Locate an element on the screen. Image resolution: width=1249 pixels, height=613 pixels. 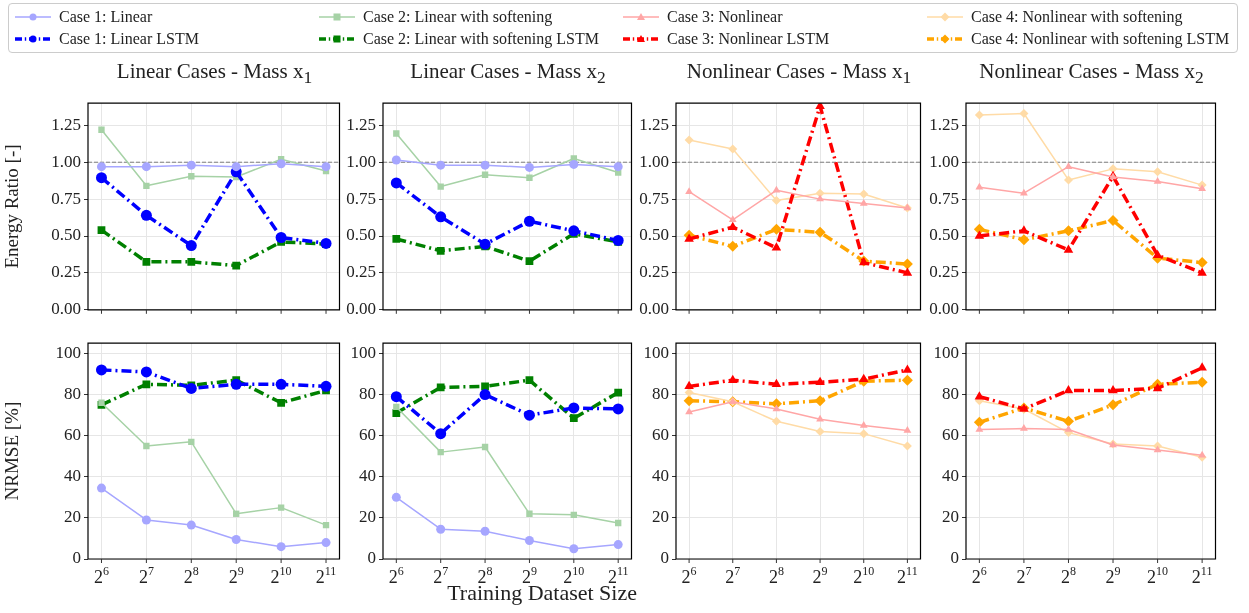
legend-label: Case 2: Linear with softening LSTM is located at coordinates (481, 39).